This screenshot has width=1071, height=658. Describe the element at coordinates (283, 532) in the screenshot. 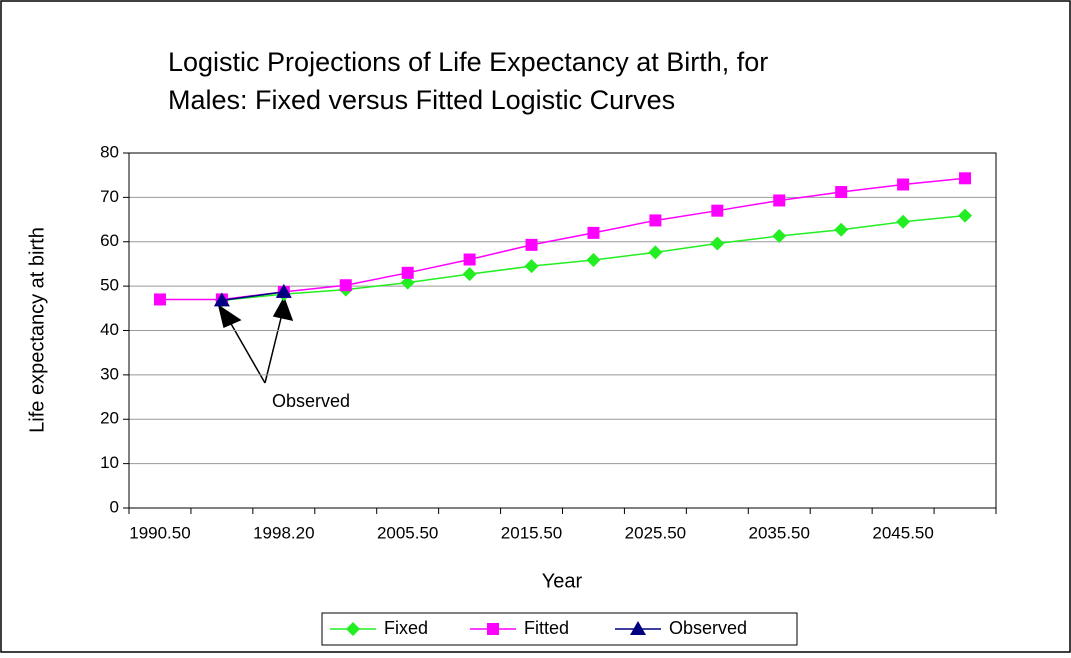

I see `x-tick-label: 1998.20` at that location.